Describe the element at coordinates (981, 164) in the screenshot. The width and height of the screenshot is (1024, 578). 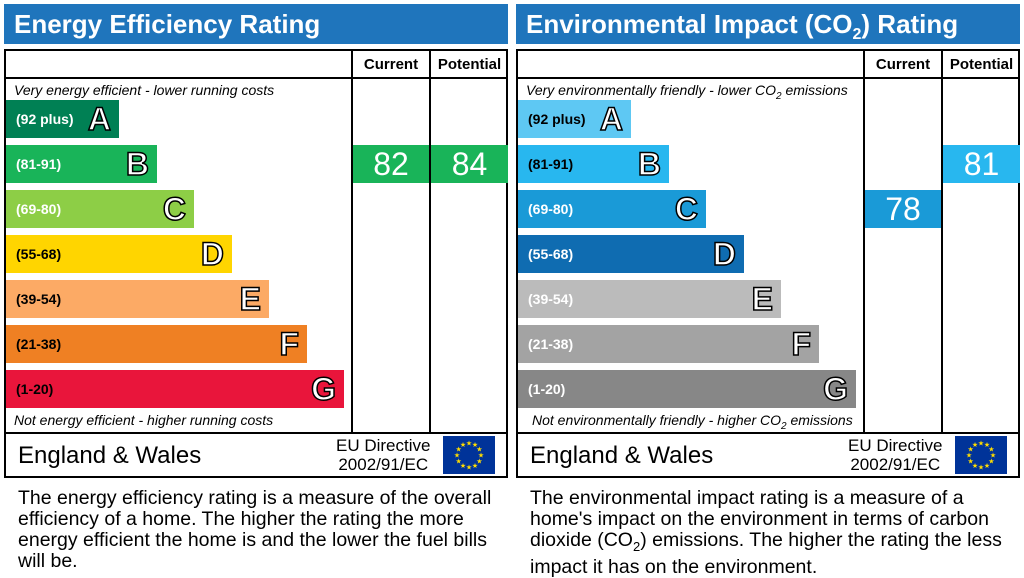
I see `potential-rating: 81` at that location.